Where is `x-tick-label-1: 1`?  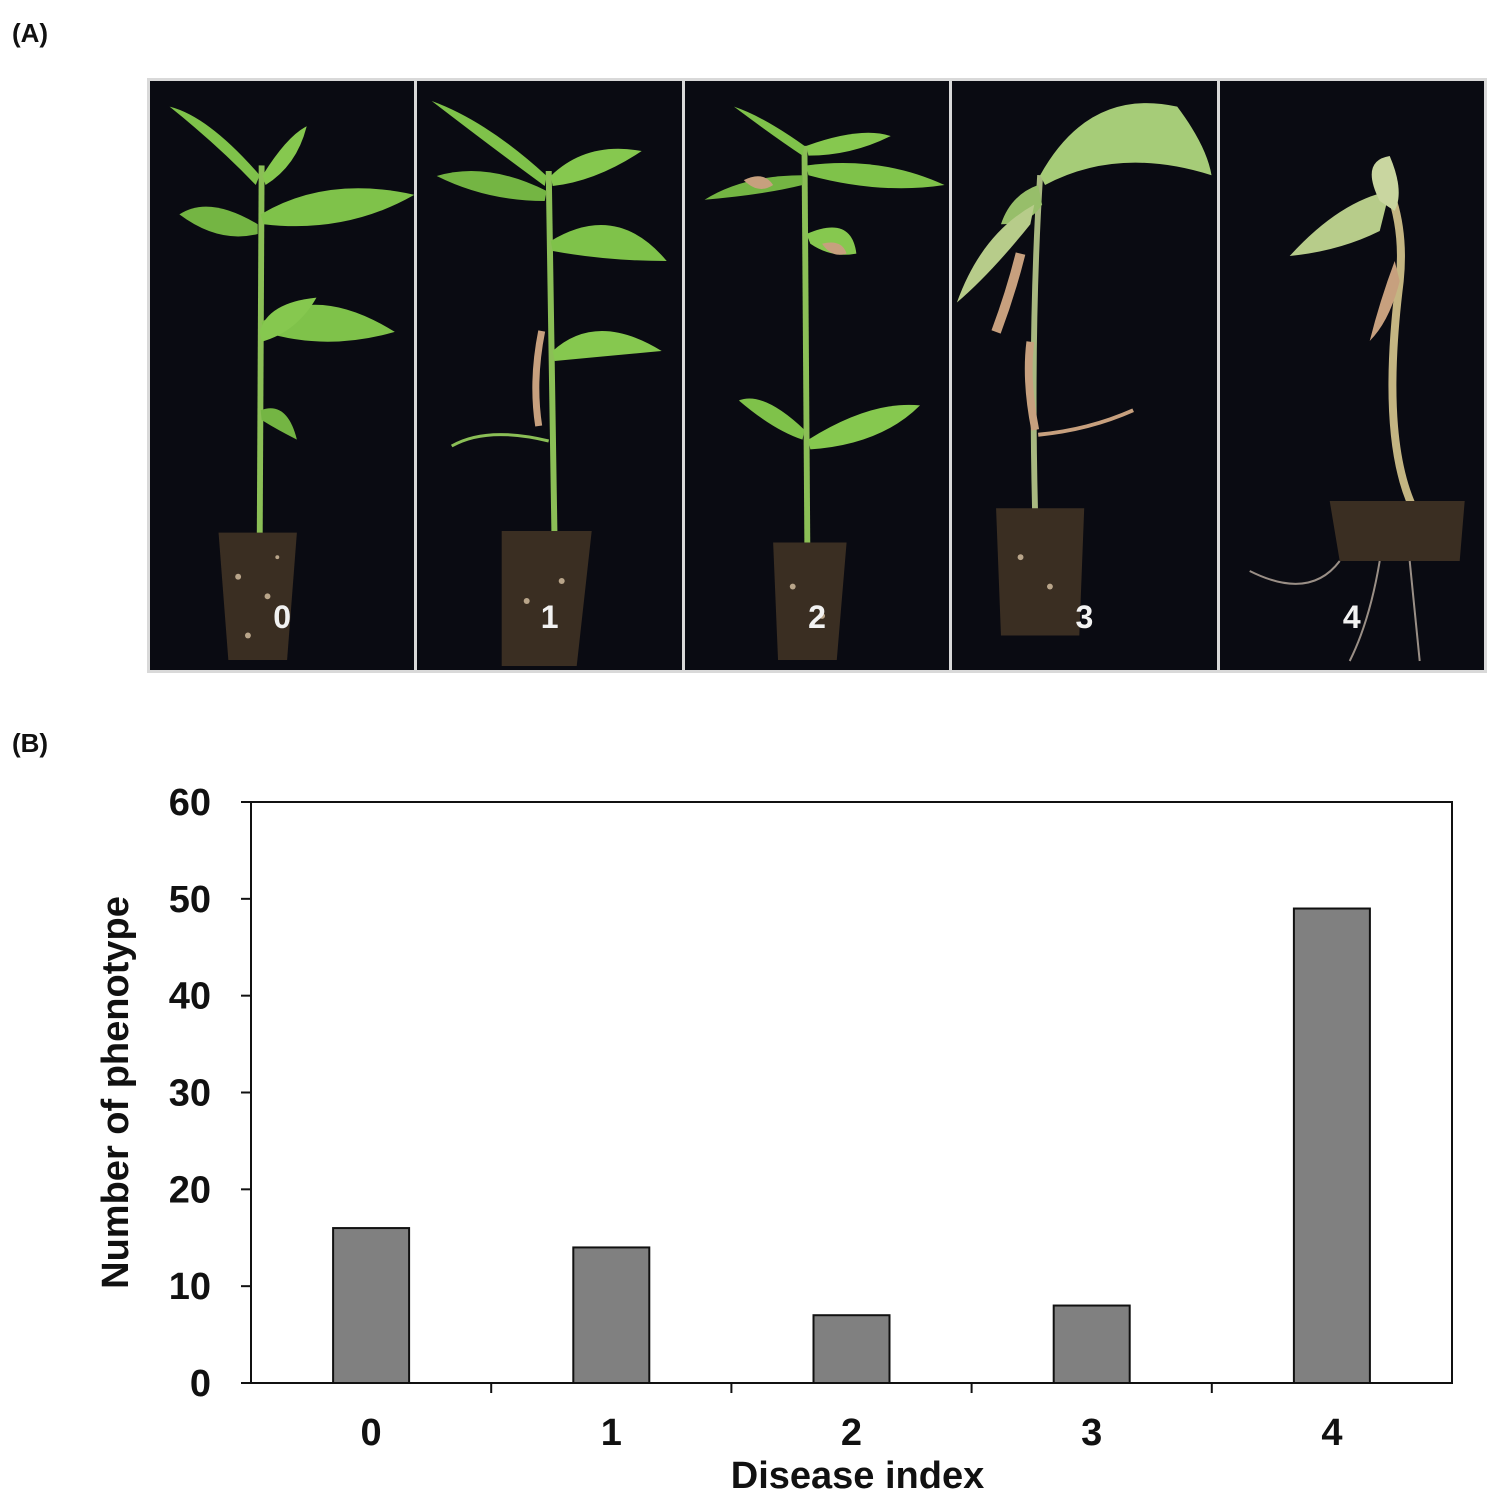 x-tick-label-1: 1 is located at coordinates (611, 1433).